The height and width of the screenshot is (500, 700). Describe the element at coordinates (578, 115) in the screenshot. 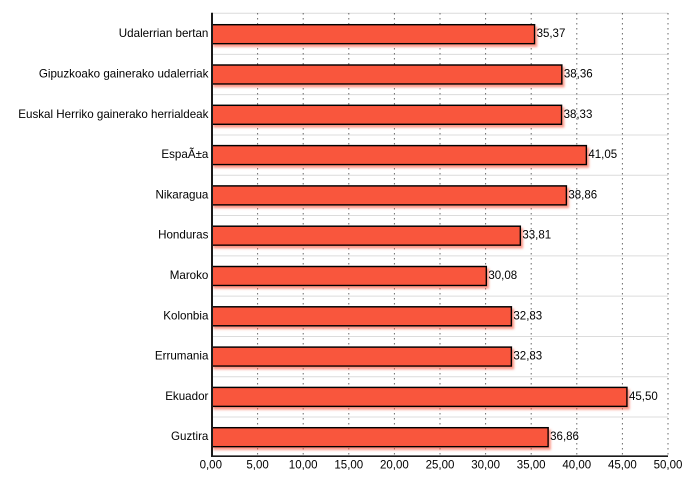

I see `svg-text: 38,33` at that location.